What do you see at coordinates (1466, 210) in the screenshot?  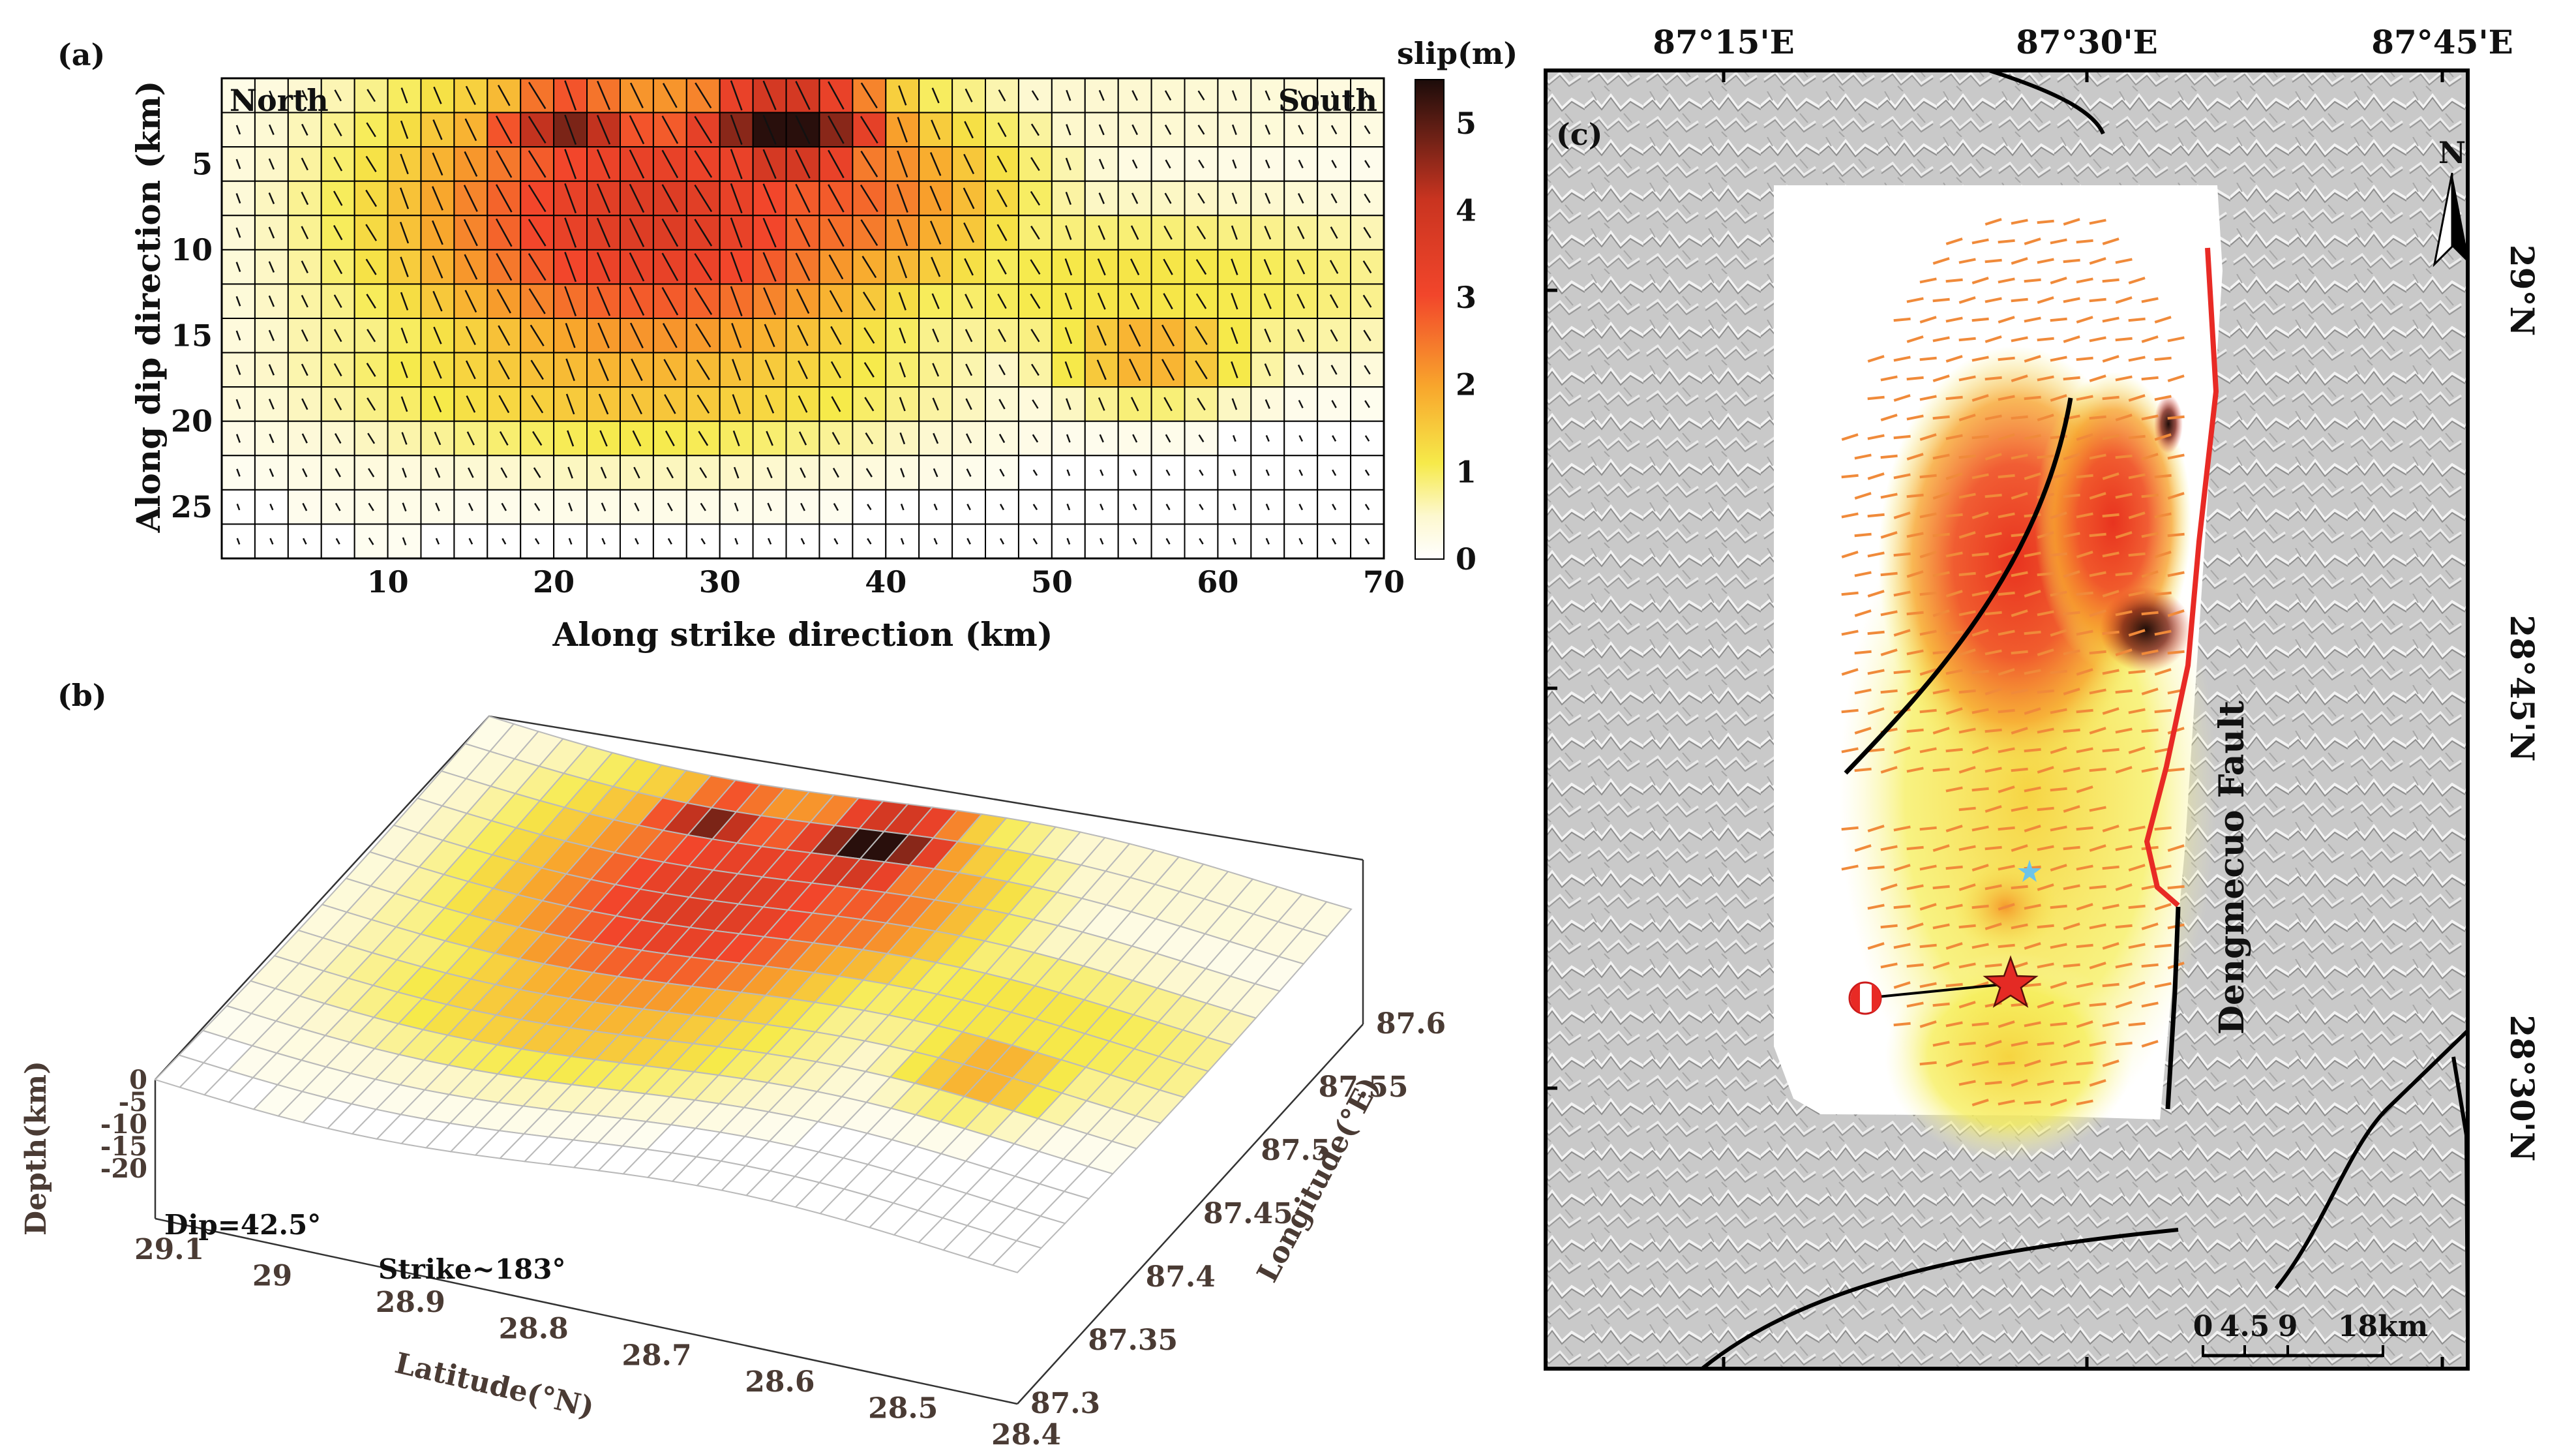 I see `colorbar-tick-label: 4` at bounding box center [1466, 210].